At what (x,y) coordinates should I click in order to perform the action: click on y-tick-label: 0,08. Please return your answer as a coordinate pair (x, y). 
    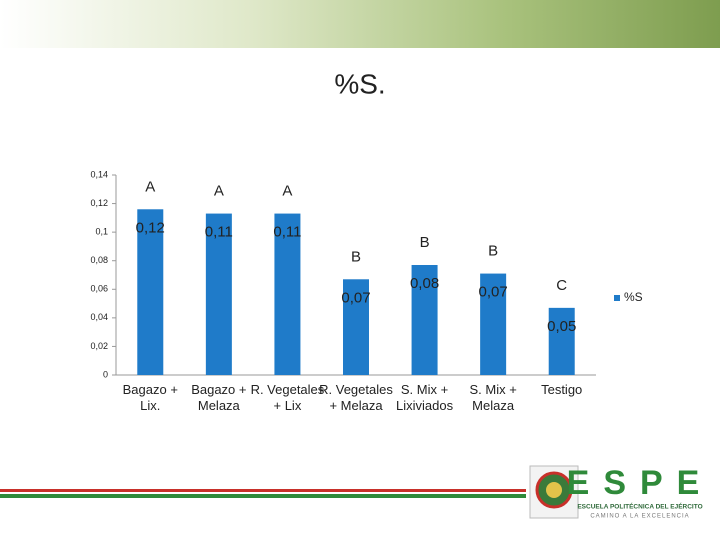
    Looking at the image, I should click on (99, 260).